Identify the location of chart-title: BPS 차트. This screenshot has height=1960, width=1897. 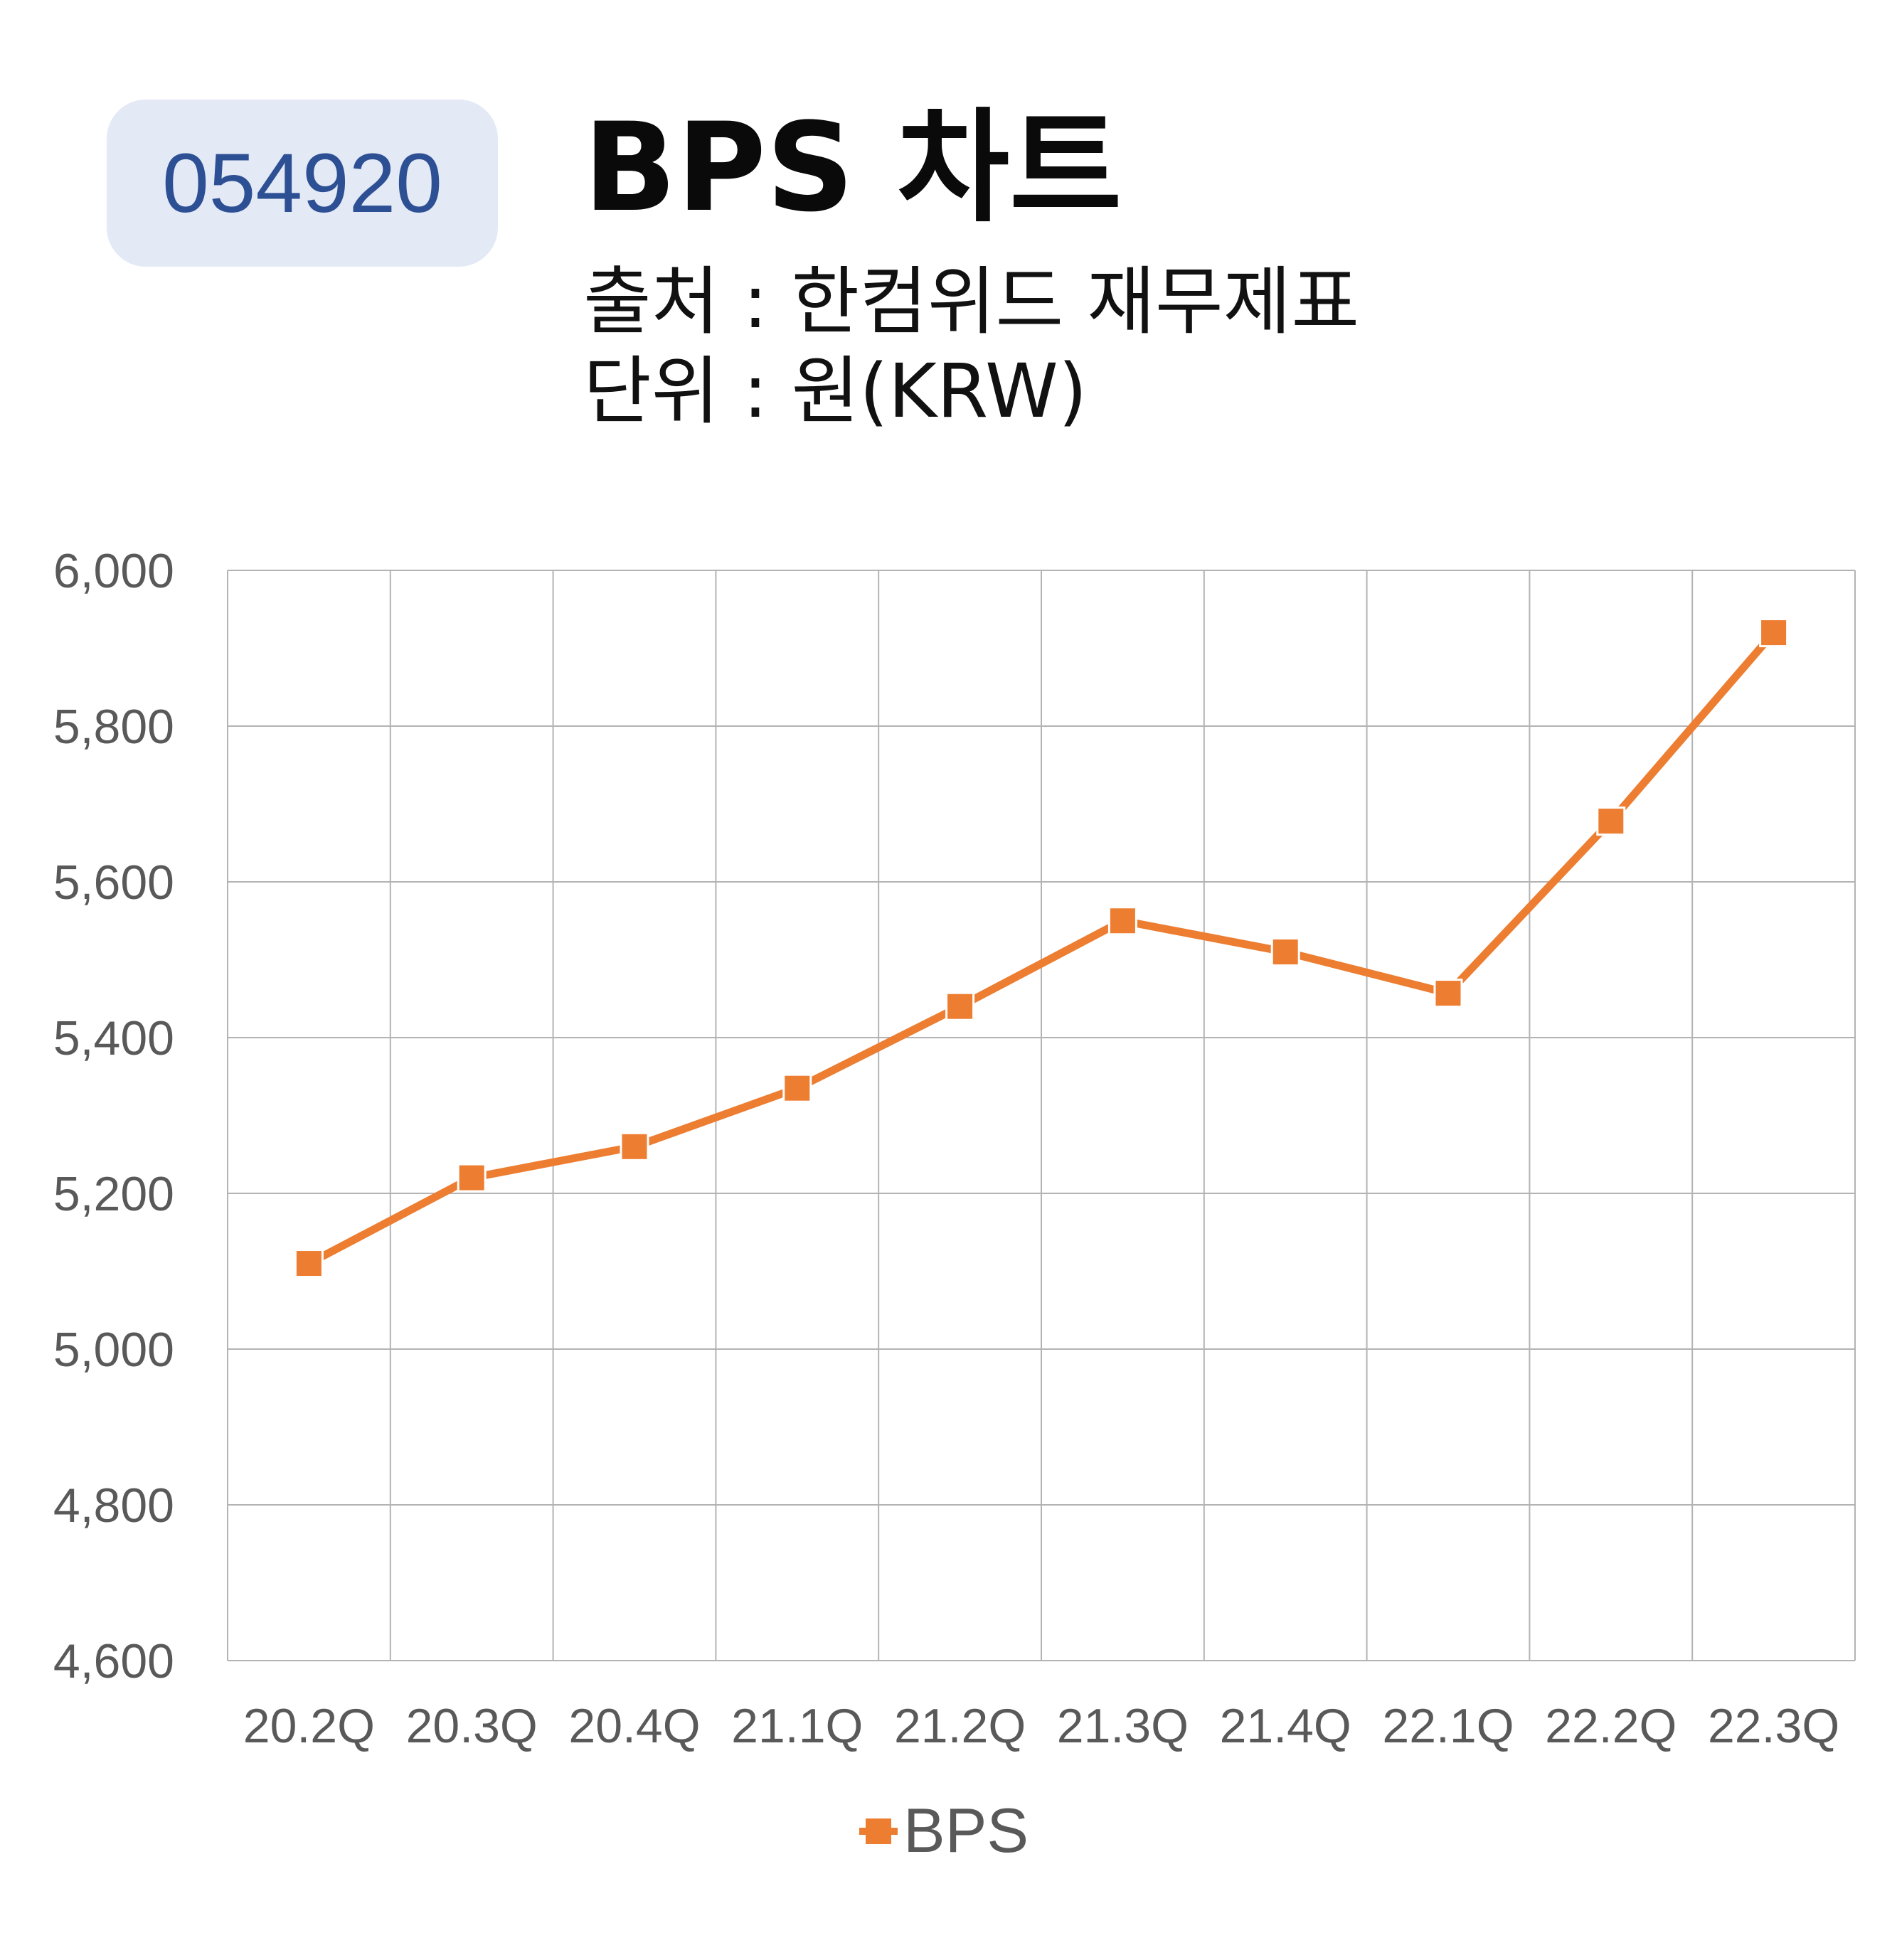
(853, 167).